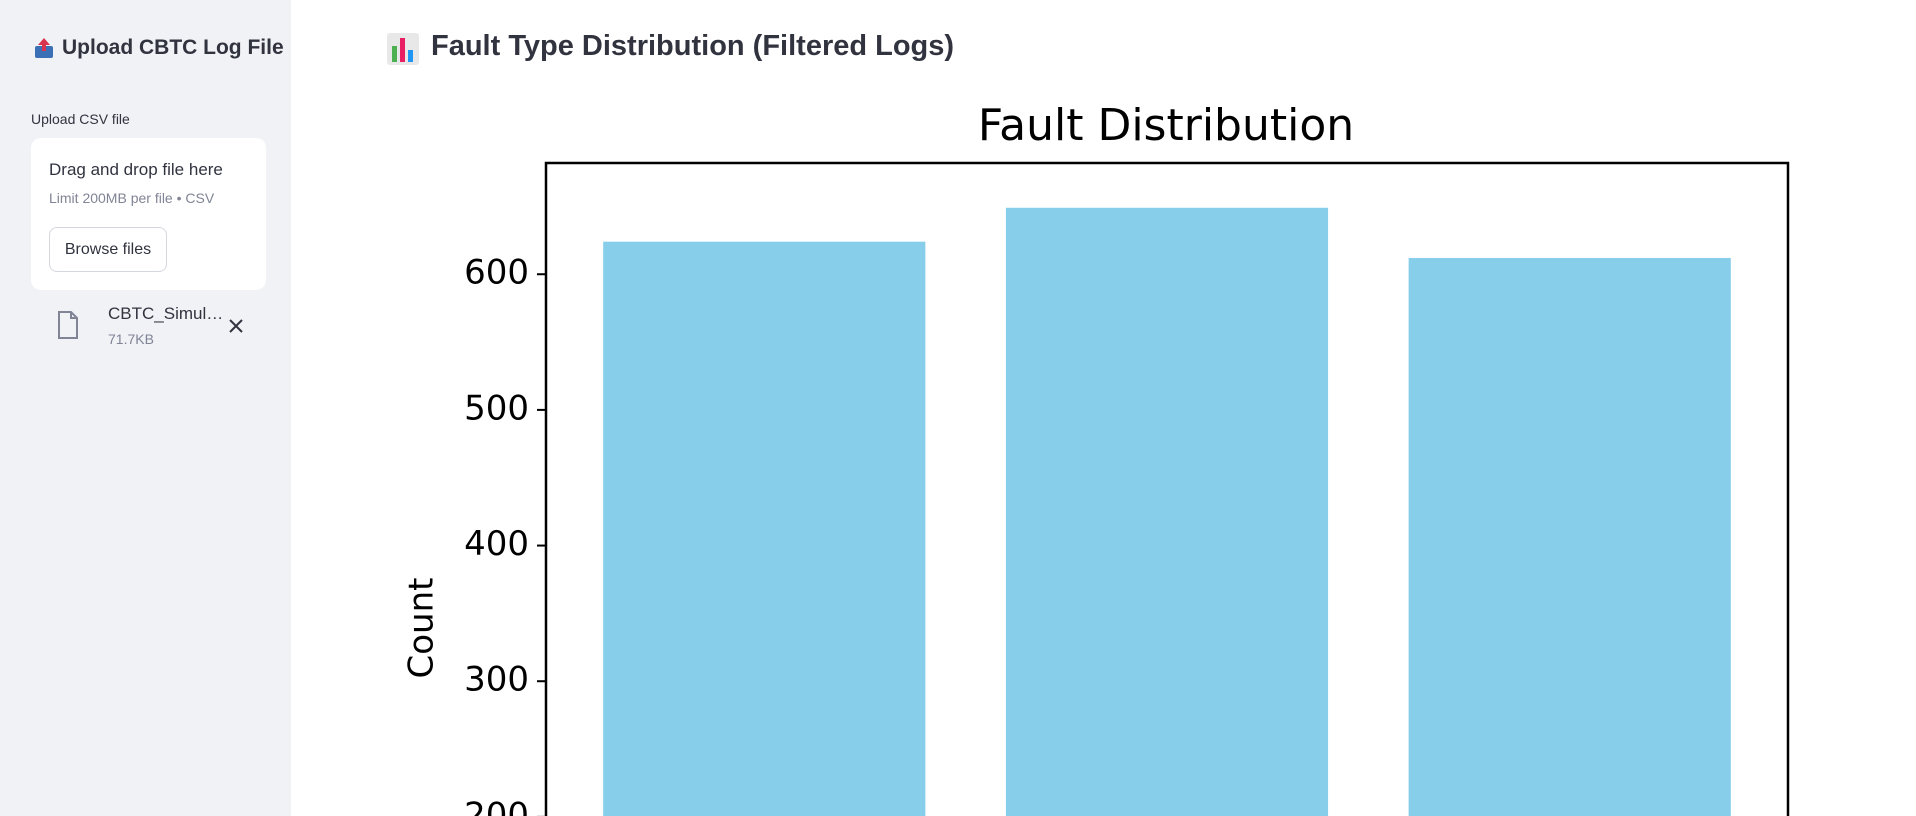  I want to click on file-size: 71.7KB, so click(131, 339).